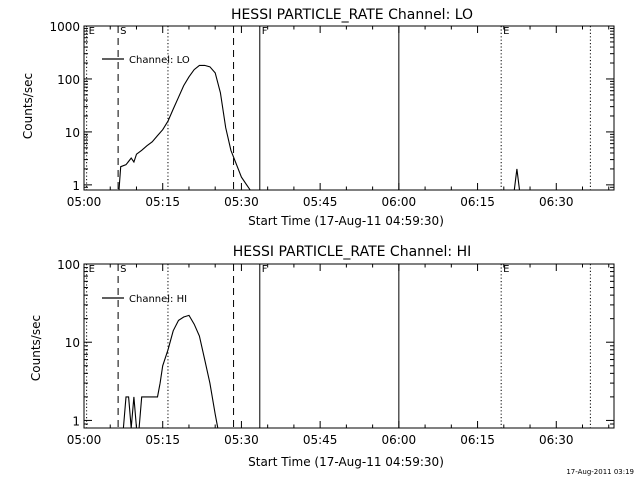  I want to click on panel-title: HESSI PARTICLE_RATE Channel: LO, so click(352, 15).